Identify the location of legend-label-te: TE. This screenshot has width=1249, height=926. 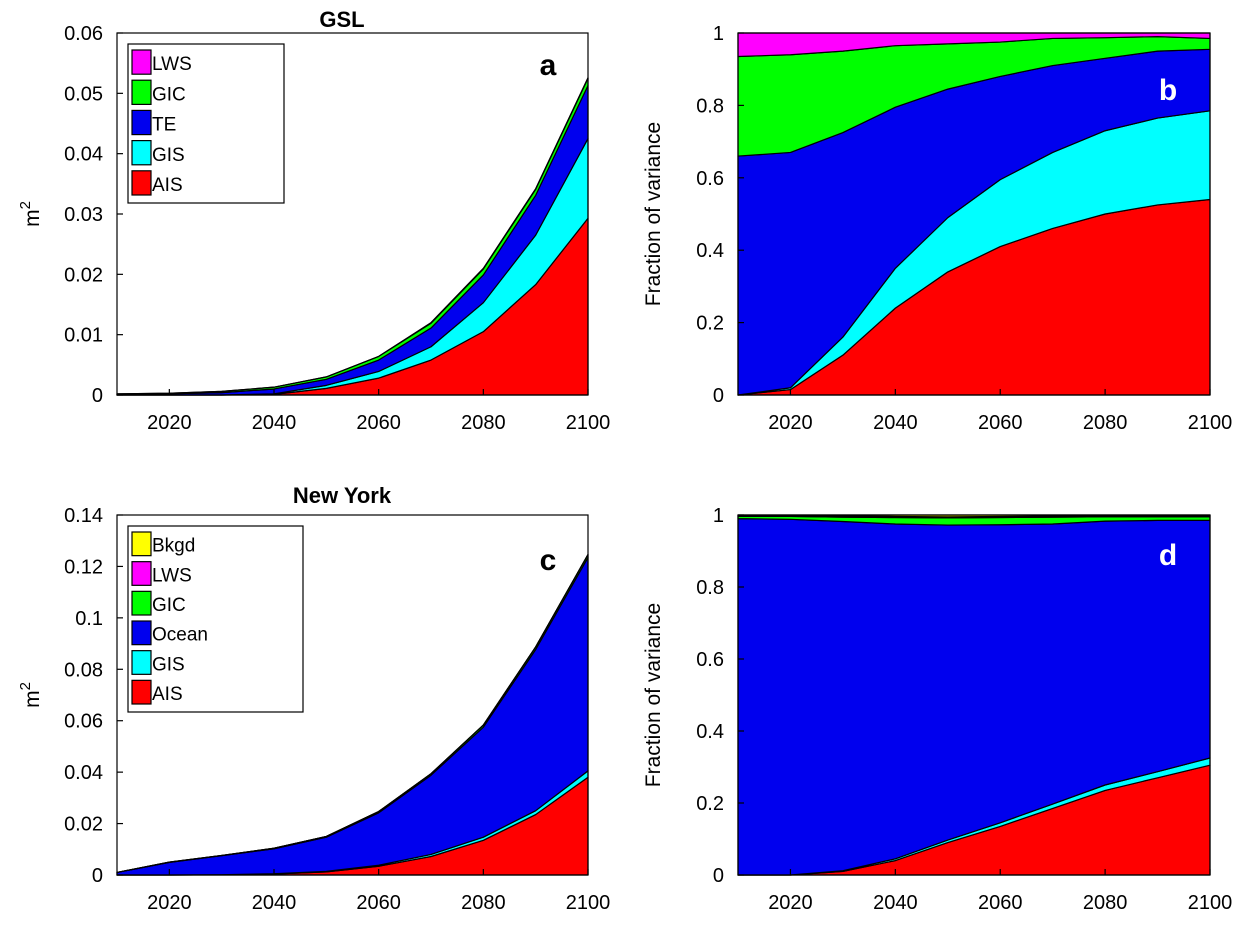
(164, 125).